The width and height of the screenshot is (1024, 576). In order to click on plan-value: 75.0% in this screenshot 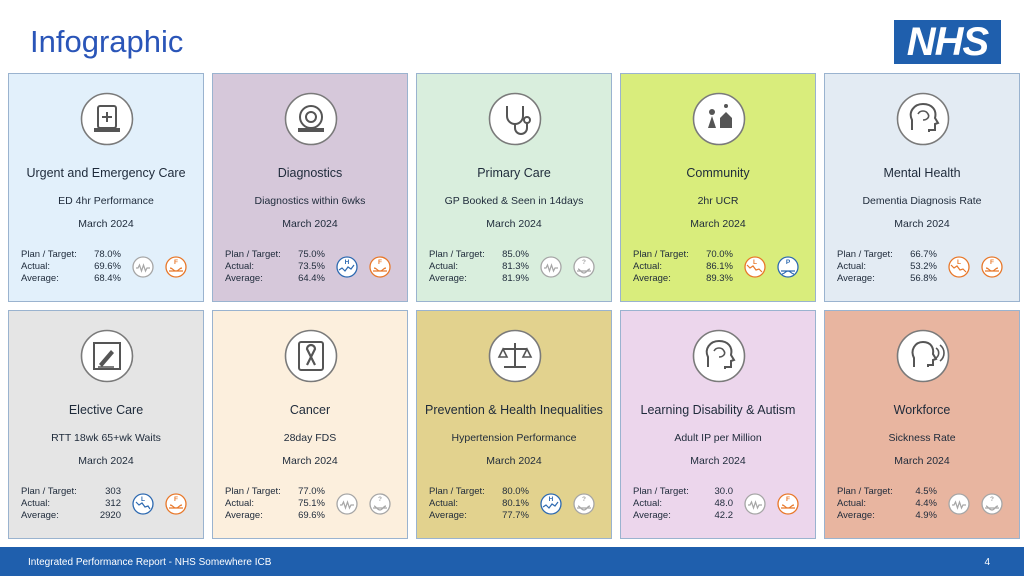, I will do `click(311, 254)`.